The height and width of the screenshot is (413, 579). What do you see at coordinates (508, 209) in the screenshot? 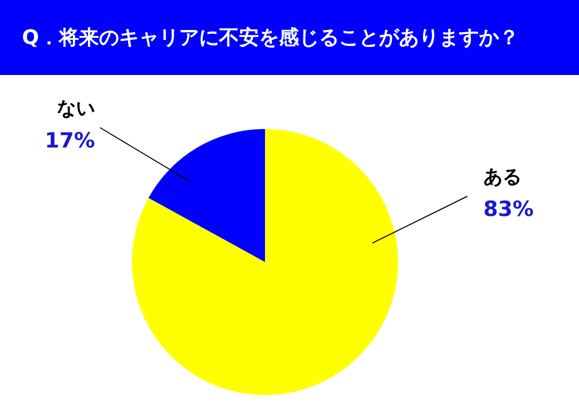
I see `data-label: 83%` at bounding box center [508, 209].